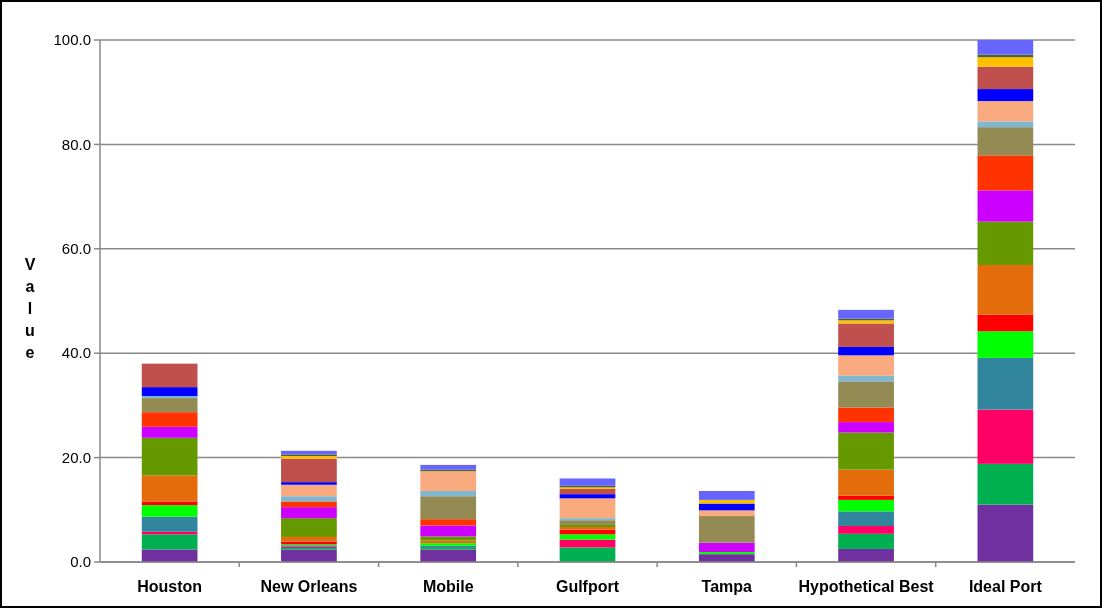 The height and width of the screenshot is (608, 1102). Describe the element at coordinates (76, 144) in the screenshot. I see `y-tick-label: 80.0` at that location.